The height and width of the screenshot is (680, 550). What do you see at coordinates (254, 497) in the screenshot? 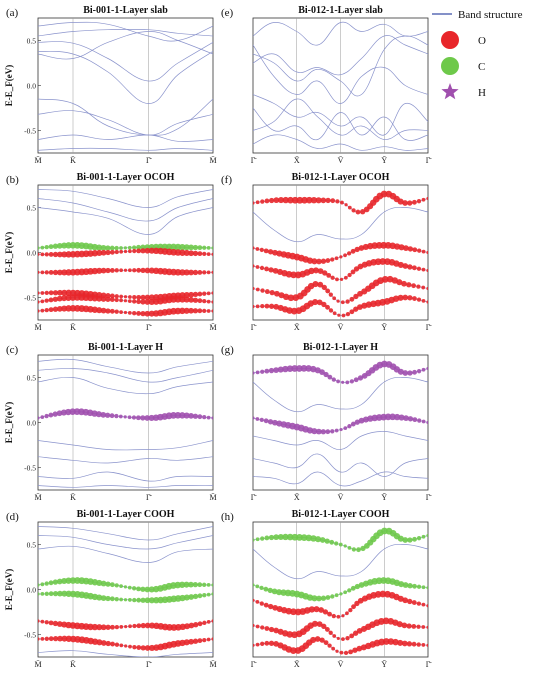
I see `kpoint-label: Γ̄` at bounding box center [254, 497].